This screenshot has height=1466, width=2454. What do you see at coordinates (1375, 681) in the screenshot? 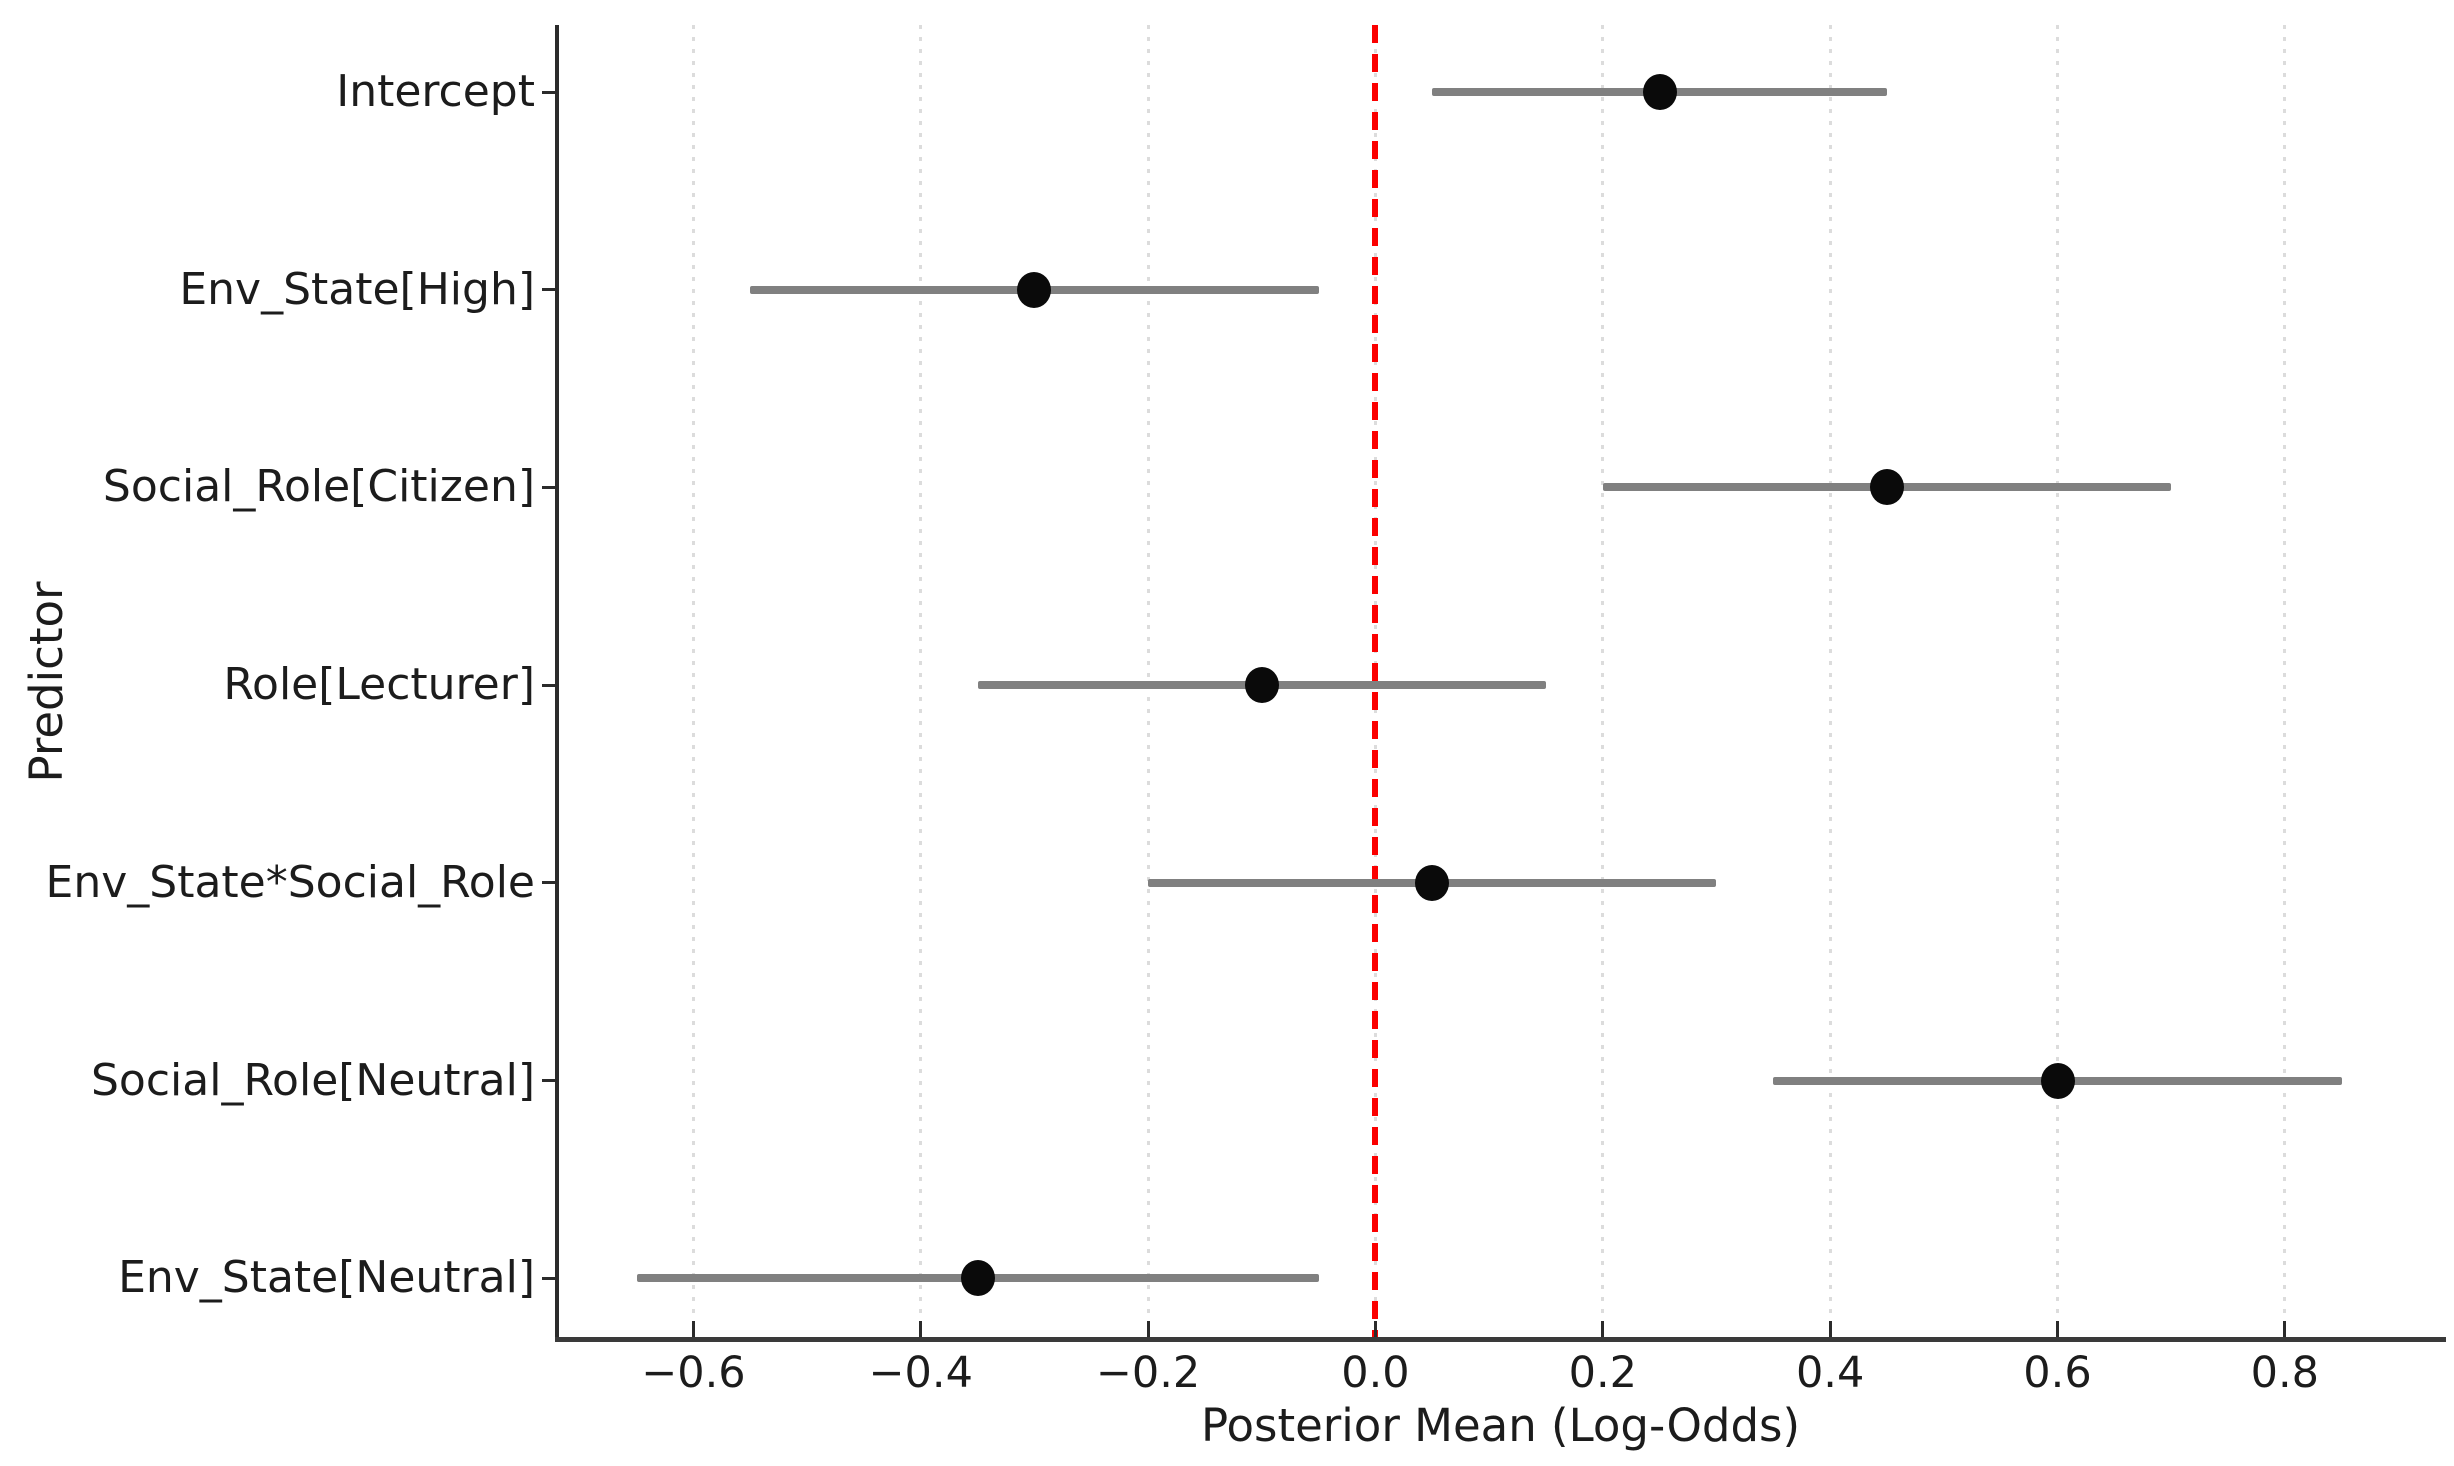
I see `zero-reference-line` at bounding box center [1375, 681].